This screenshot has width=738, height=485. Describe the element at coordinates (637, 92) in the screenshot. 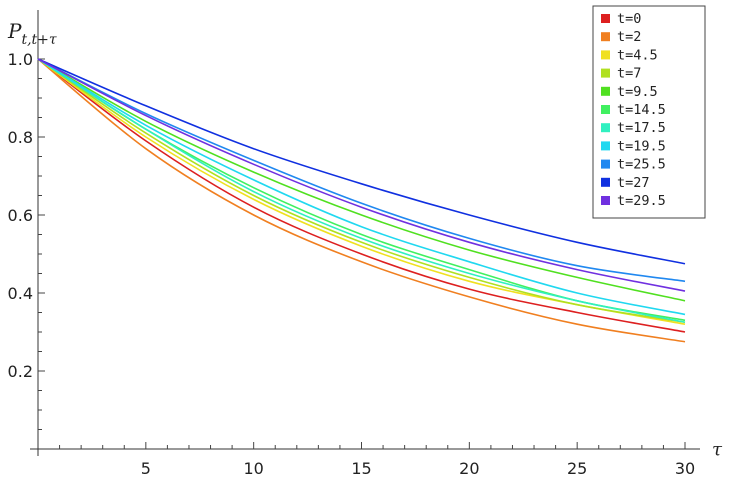

I see `legend-label-4: t=9.5` at that location.